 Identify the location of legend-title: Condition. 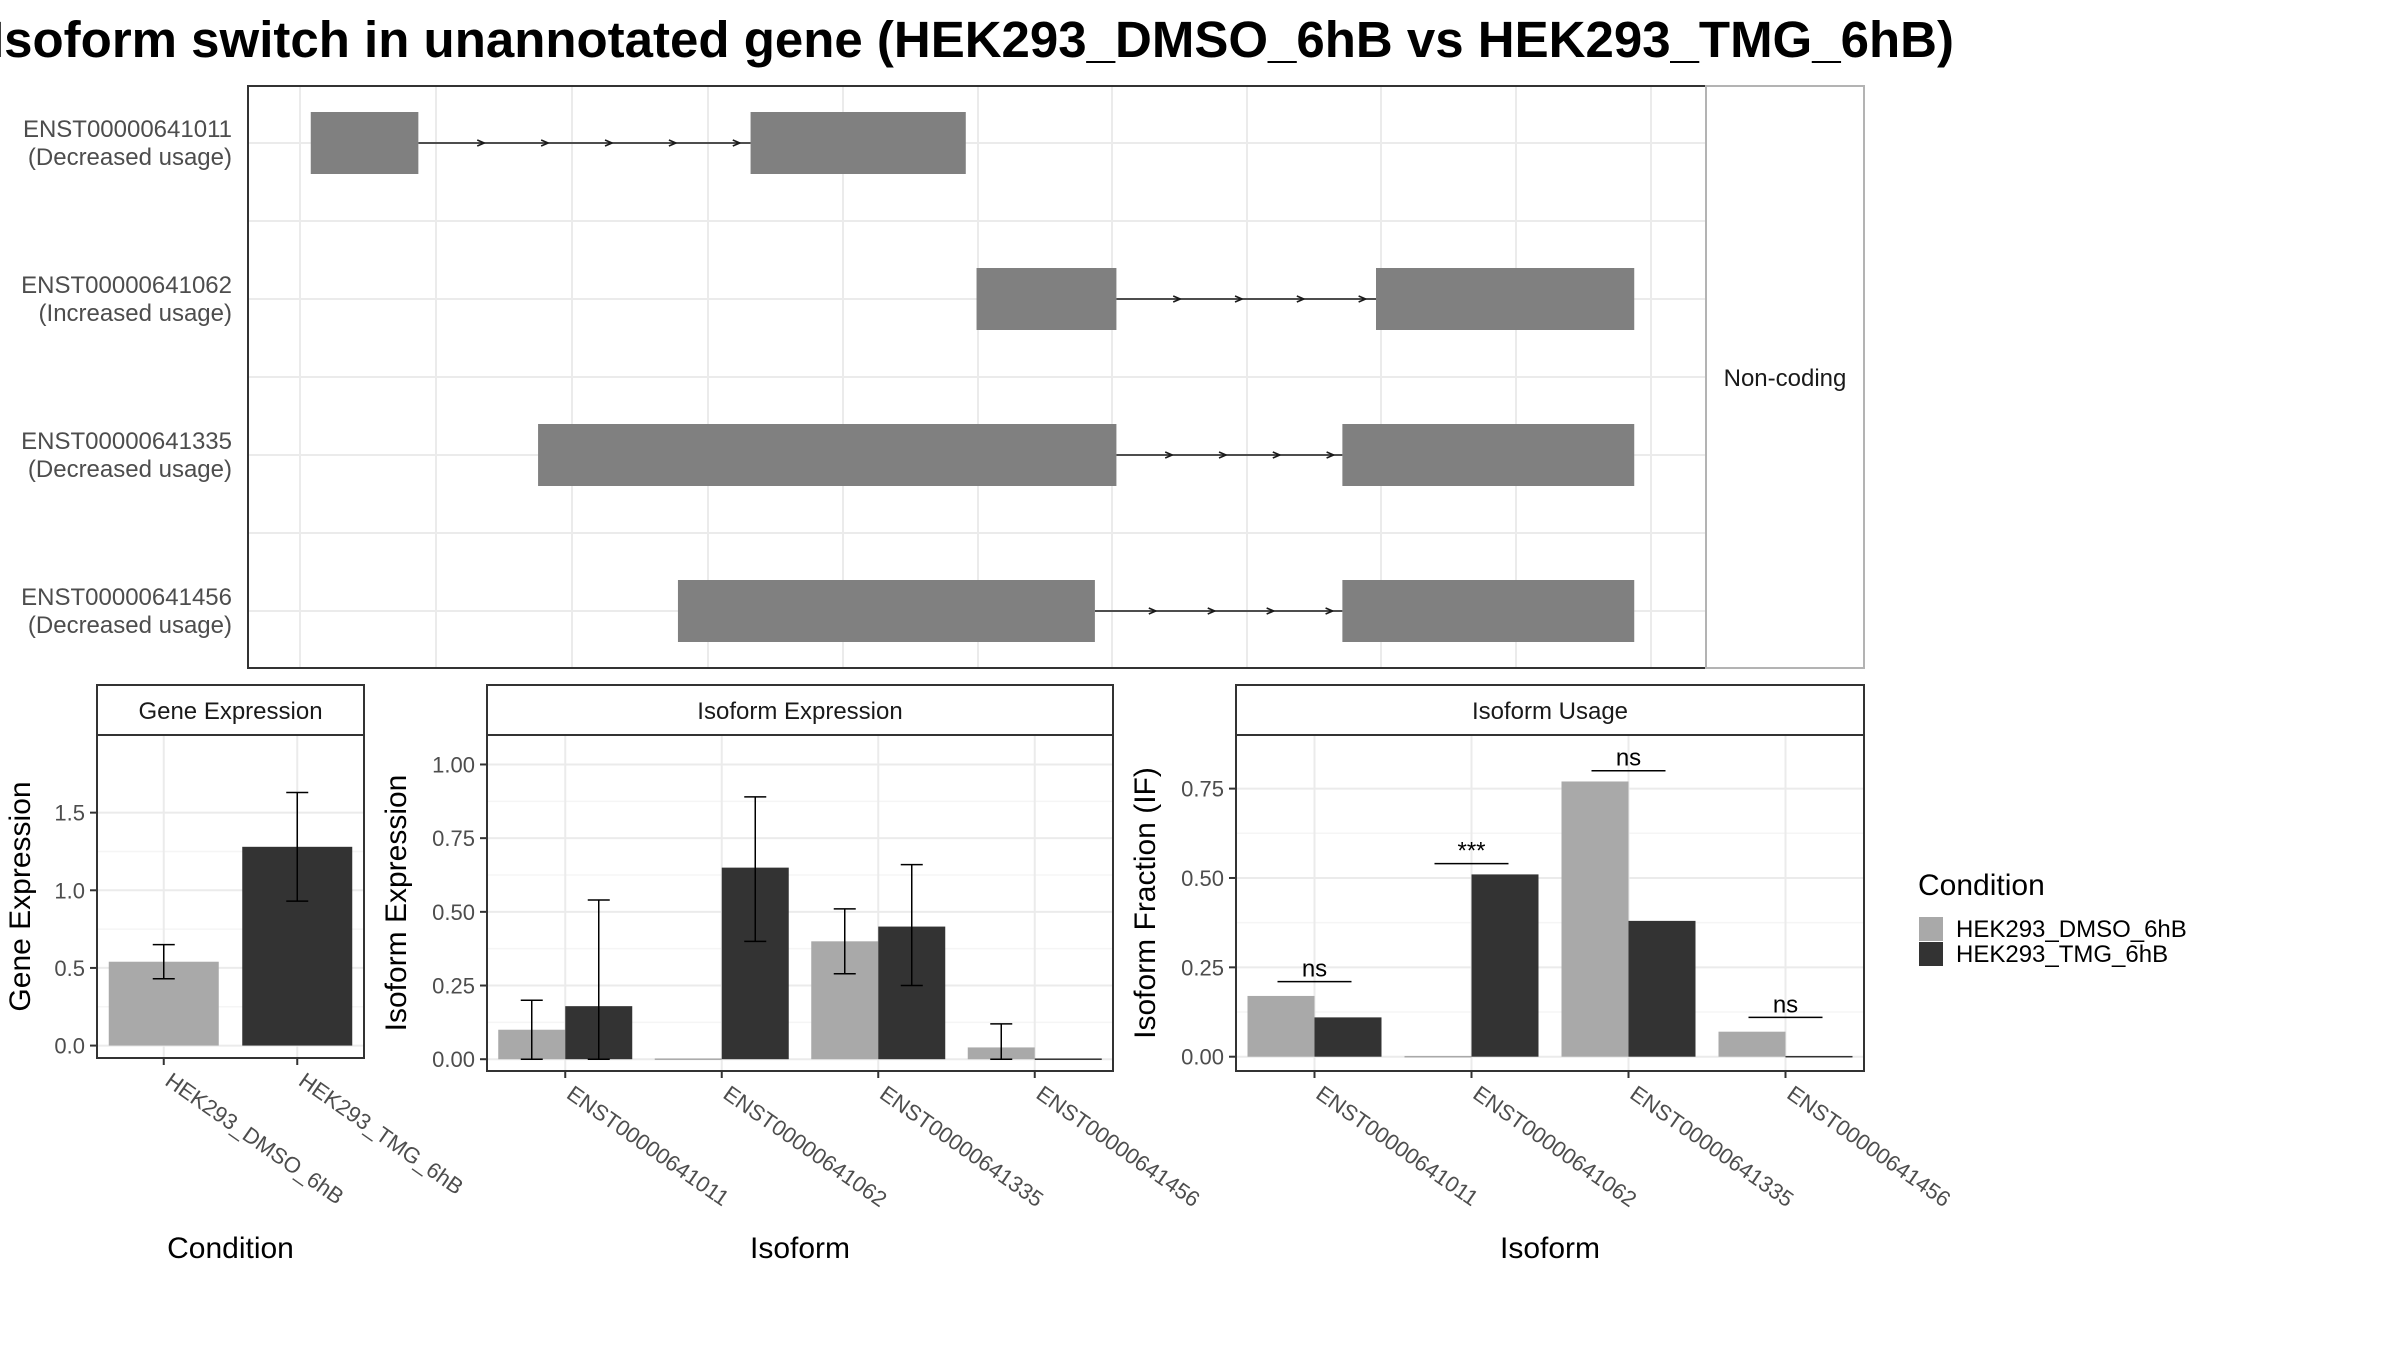
(1981, 885).